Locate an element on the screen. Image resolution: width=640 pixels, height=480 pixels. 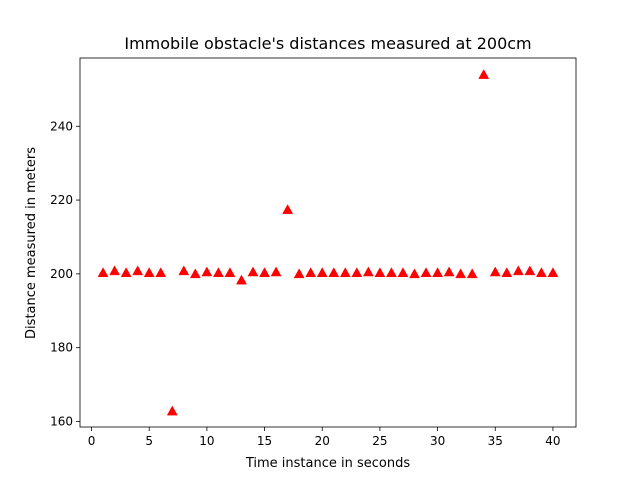
y-tick-label: 200 is located at coordinates (61, 274).